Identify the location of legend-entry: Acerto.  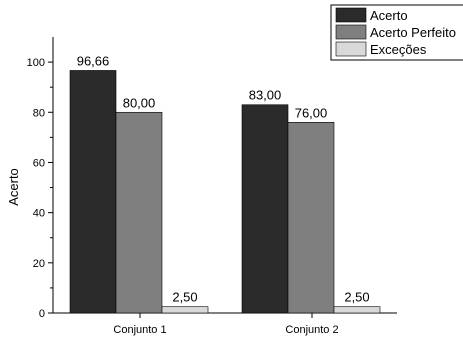
(389, 15).